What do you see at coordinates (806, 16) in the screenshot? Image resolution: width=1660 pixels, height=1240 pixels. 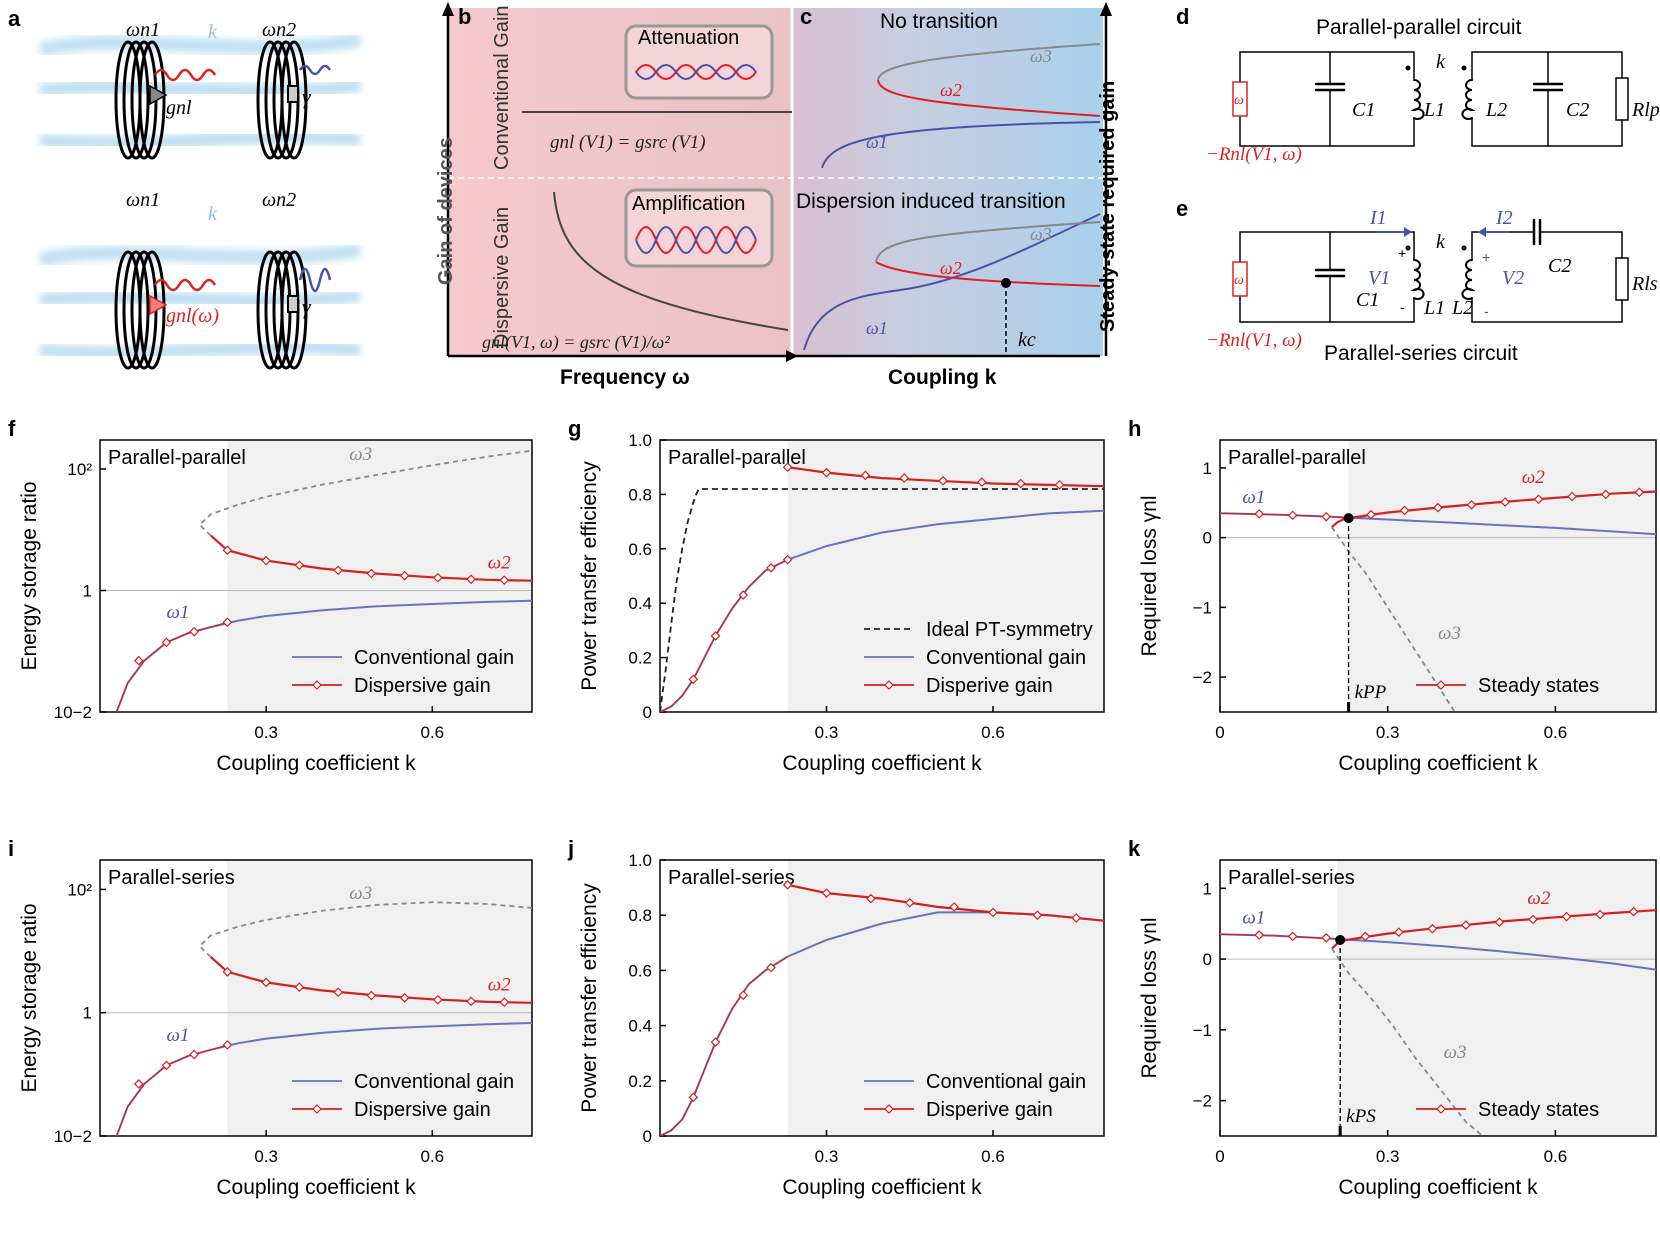 I see `panel-letter-c: c` at bounding box center [806, 16].